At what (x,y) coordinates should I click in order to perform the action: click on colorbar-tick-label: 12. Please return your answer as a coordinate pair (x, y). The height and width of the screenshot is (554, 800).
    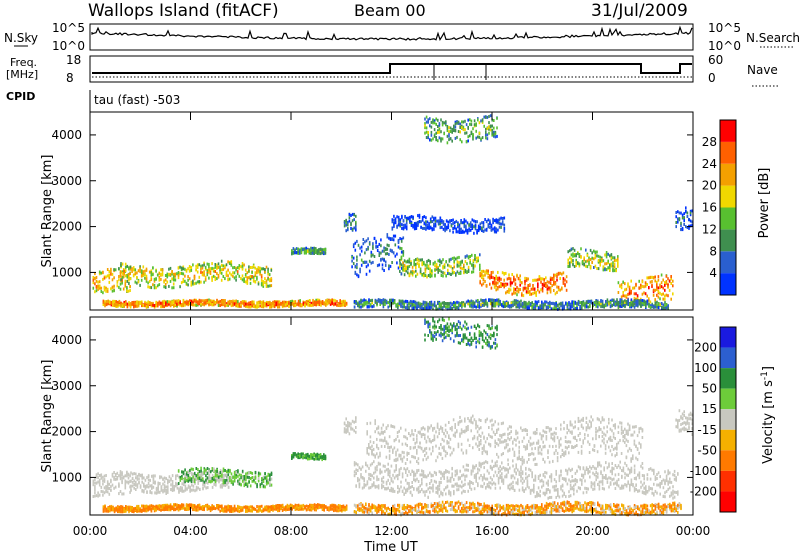
    Looking at the image, I should click on (709, 229).